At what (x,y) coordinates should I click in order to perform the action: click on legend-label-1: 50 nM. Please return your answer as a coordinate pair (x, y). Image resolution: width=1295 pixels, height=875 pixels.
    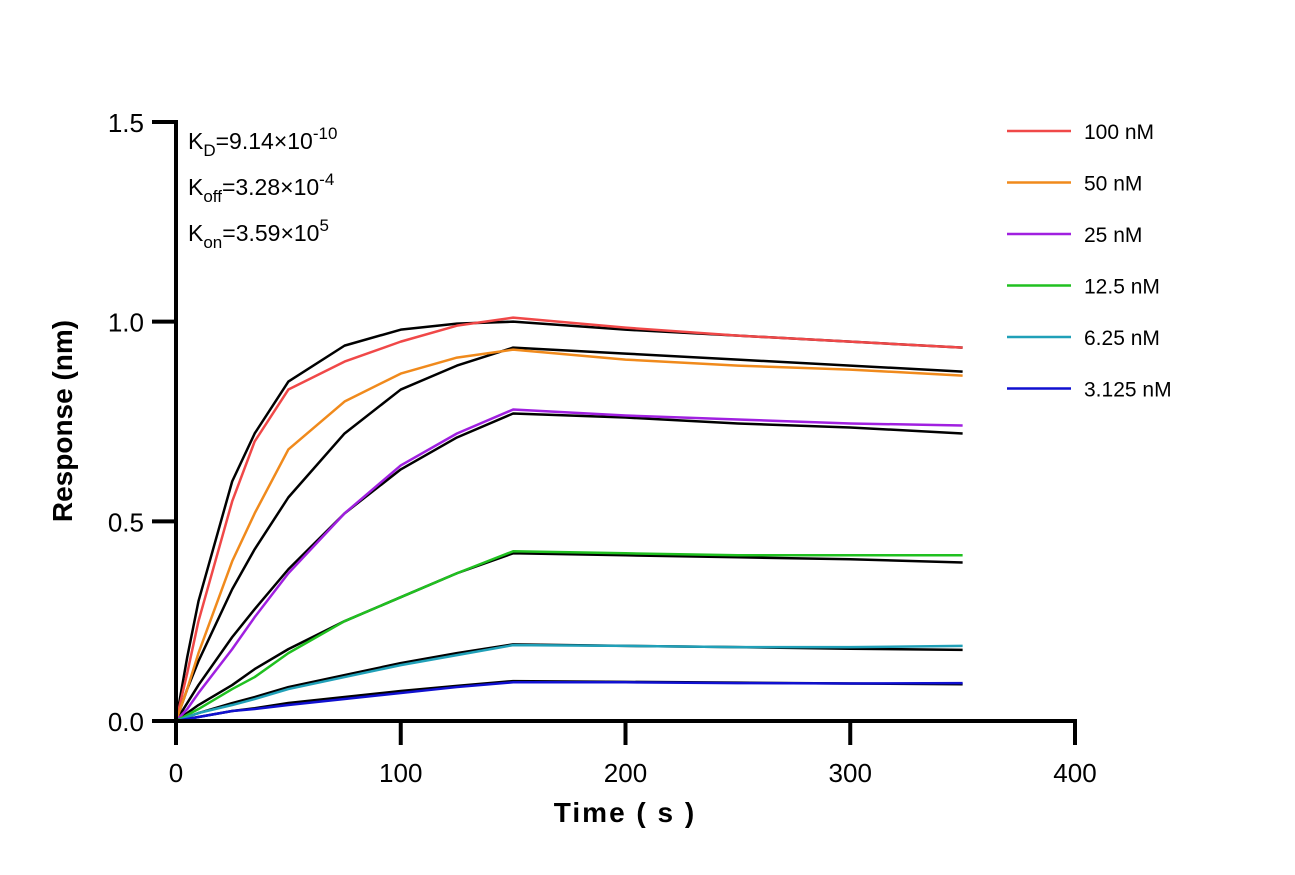
    Looking at the image, I should click on (1113, 184).